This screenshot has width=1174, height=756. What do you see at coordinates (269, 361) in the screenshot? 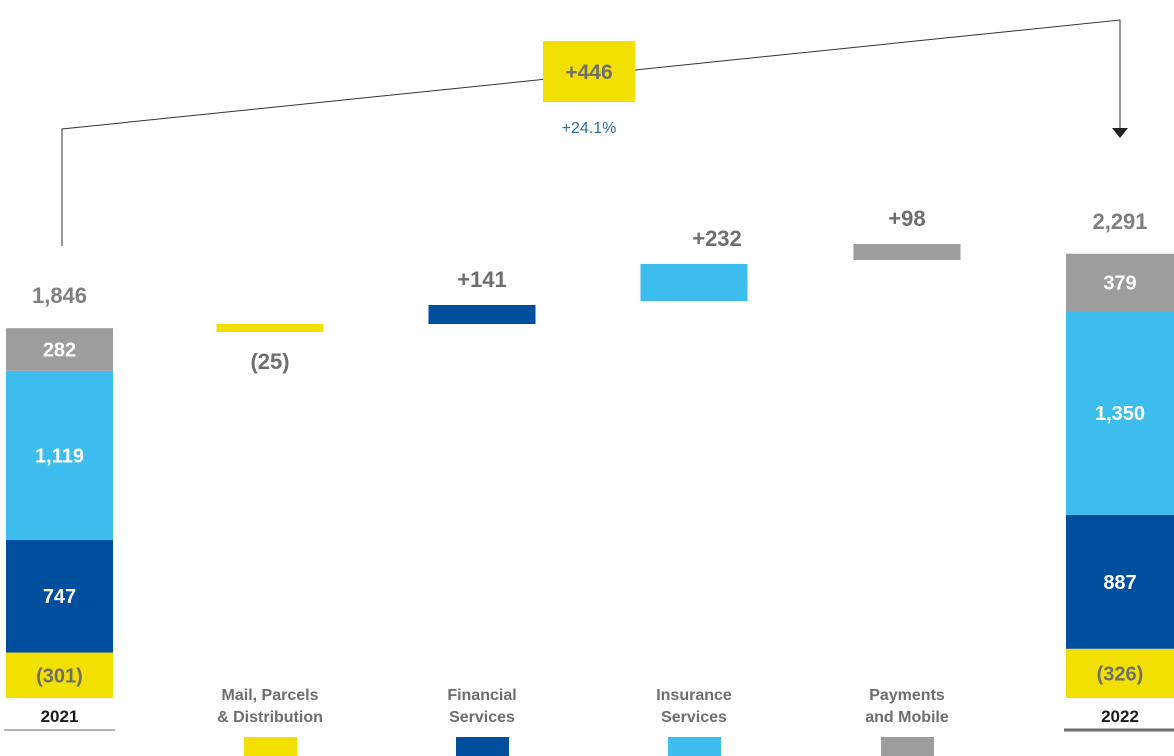
I see `change-label-mail-parcels-distribution: (25)` at bounding box center [269, 361].